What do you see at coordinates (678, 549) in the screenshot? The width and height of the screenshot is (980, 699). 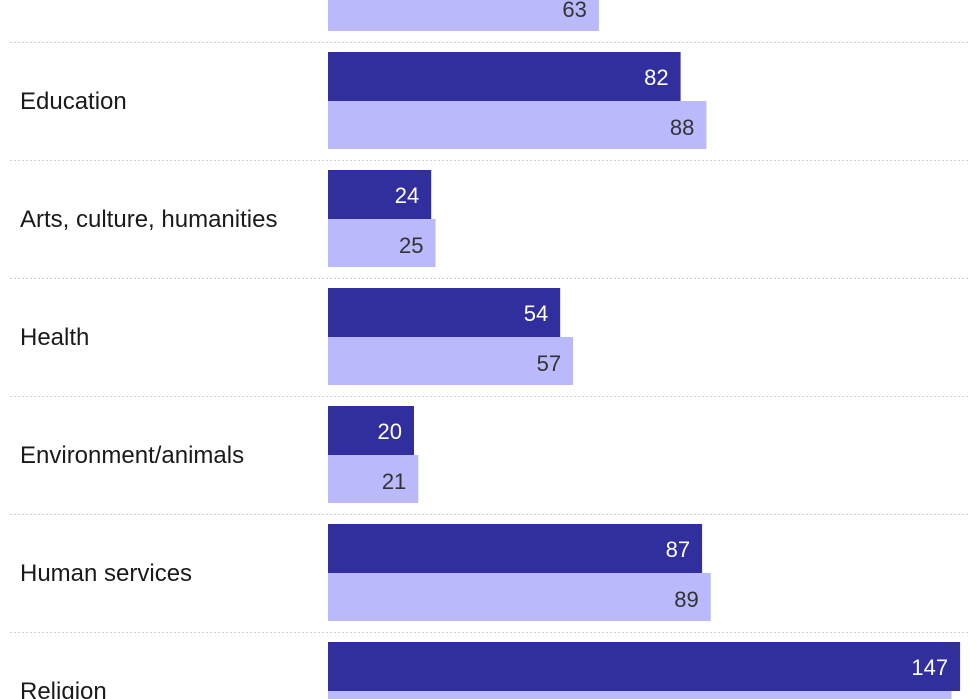 I see `data-label-series-a: 87` at bounding box center [678, 549].